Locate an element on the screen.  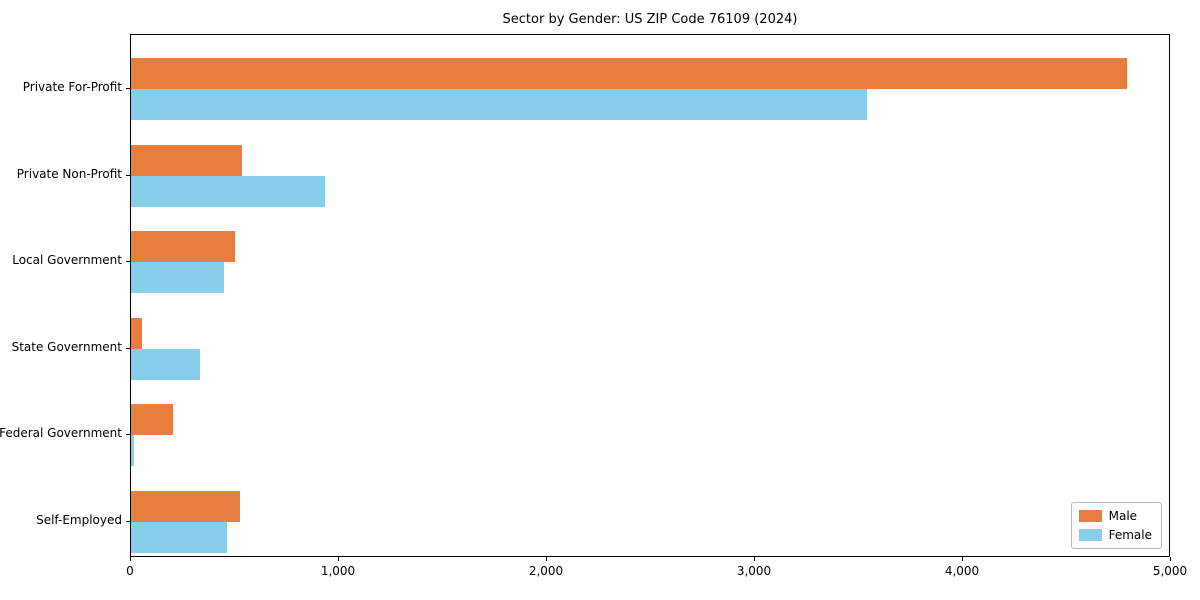
bar-male-private-for-profit is located at coordinates (629, 73).